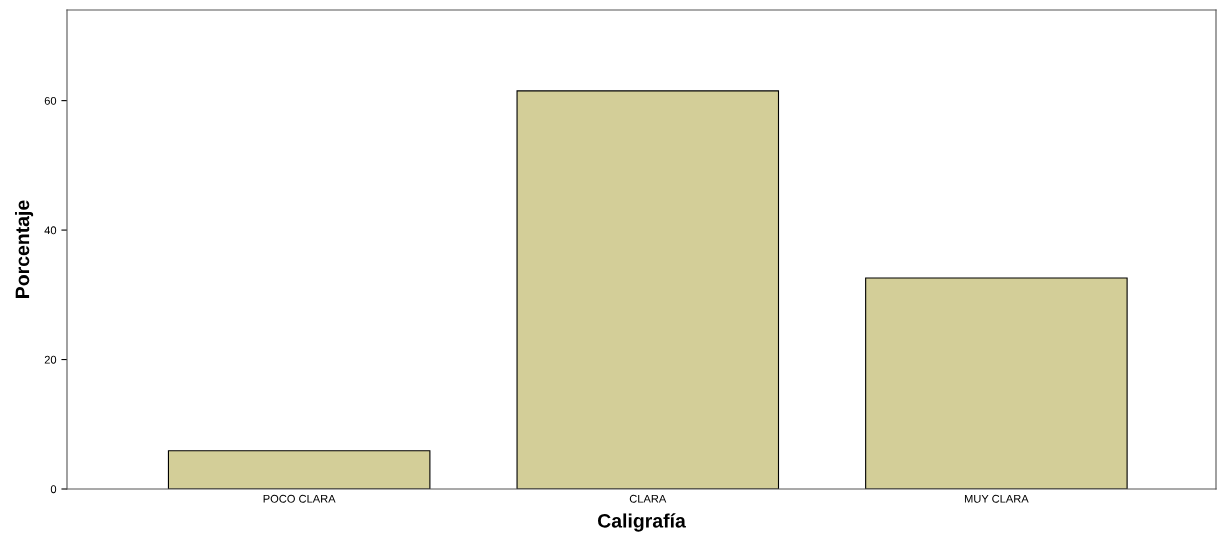 This screenshot has width=1217, height=548. I want to click on y-tick-label: 0, so click(53, 489).